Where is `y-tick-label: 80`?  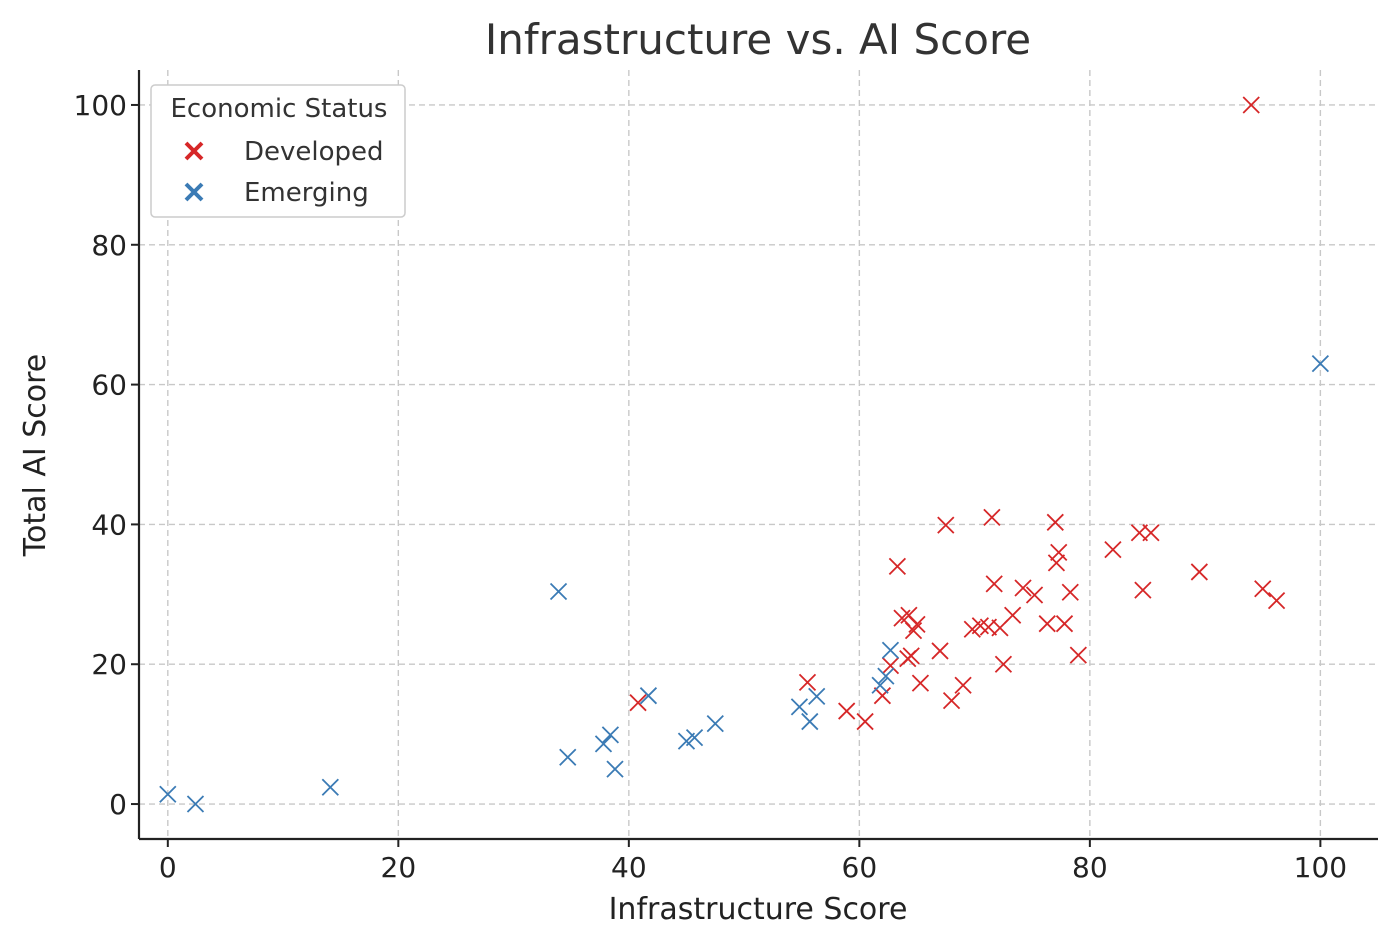
y-tick-label: 80 is located at coordinates (109, 245).